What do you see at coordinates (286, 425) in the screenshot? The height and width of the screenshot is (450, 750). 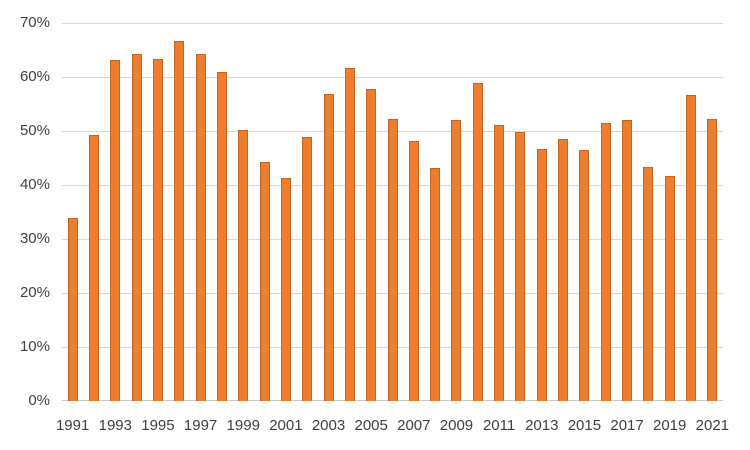 I see `x-axis-label-2001: 2001` at bounding box center [286, 425].